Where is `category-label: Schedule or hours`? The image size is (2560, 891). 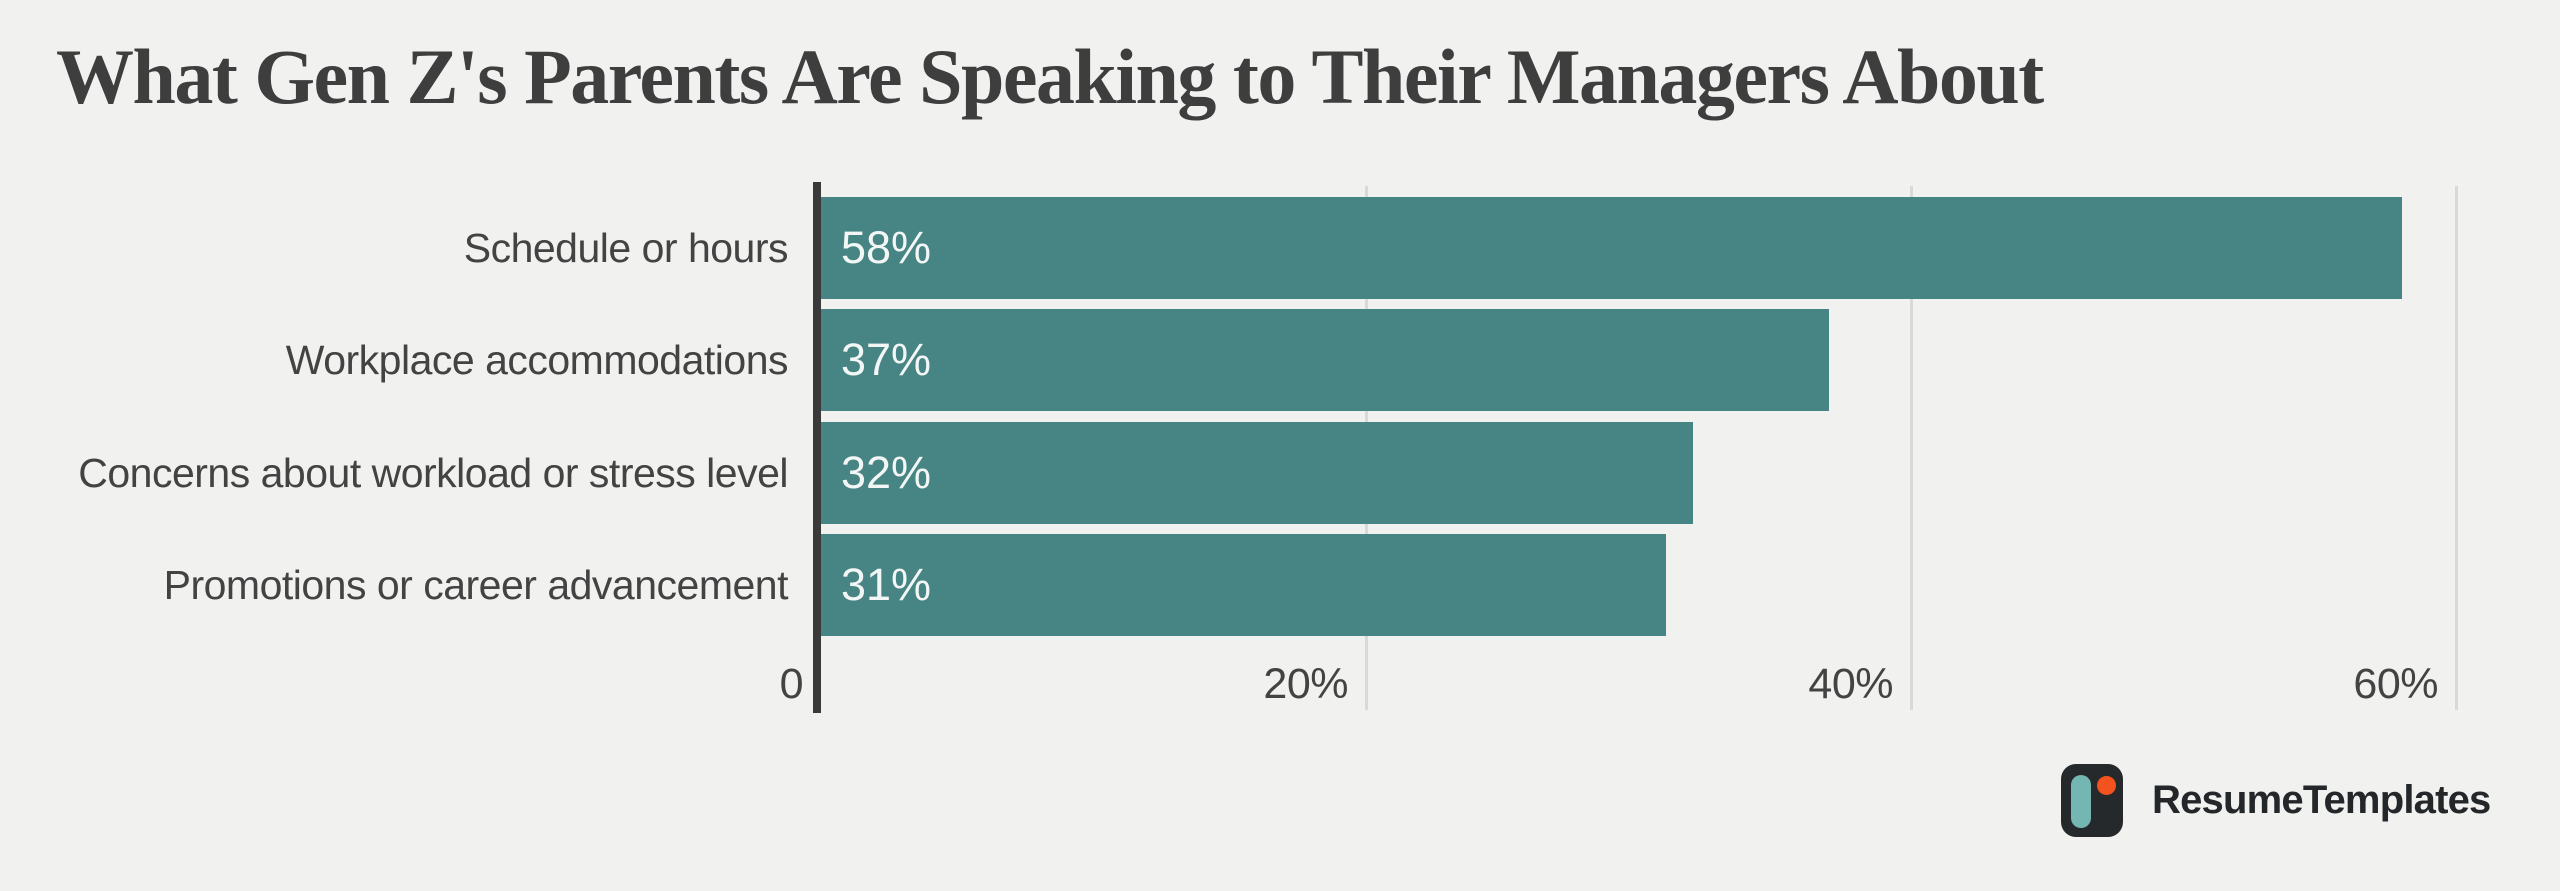
category-label: Schedule or hours is located at coordinates (626, 248).